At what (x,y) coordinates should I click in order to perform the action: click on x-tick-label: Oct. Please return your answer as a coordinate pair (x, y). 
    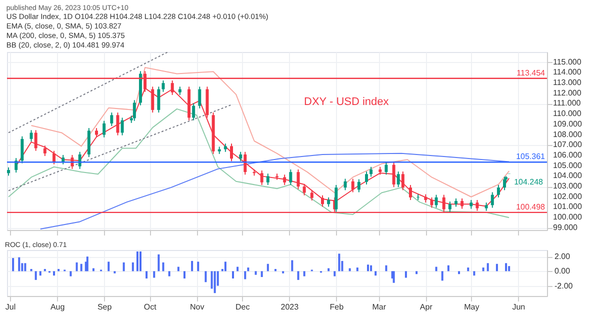
    Looking at the image, I should click on (151, 307).